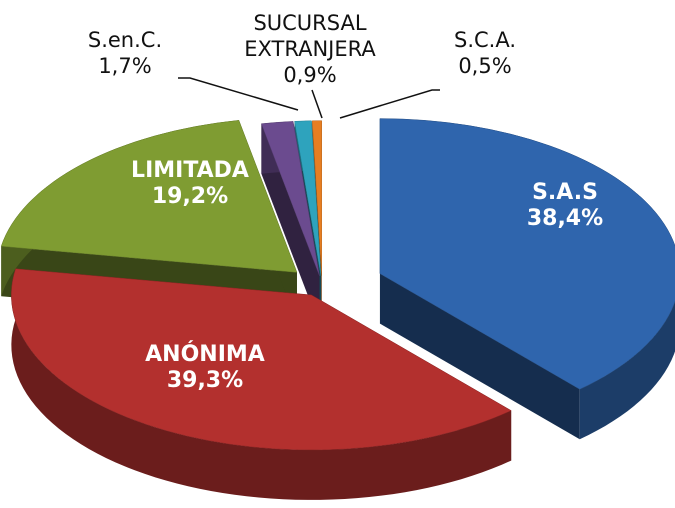 The height and width of the screenshot is (508, 675). Describe the element at coordinates (125, 40) in the screenshot. I see `category-label: S.en.C.` at that location.